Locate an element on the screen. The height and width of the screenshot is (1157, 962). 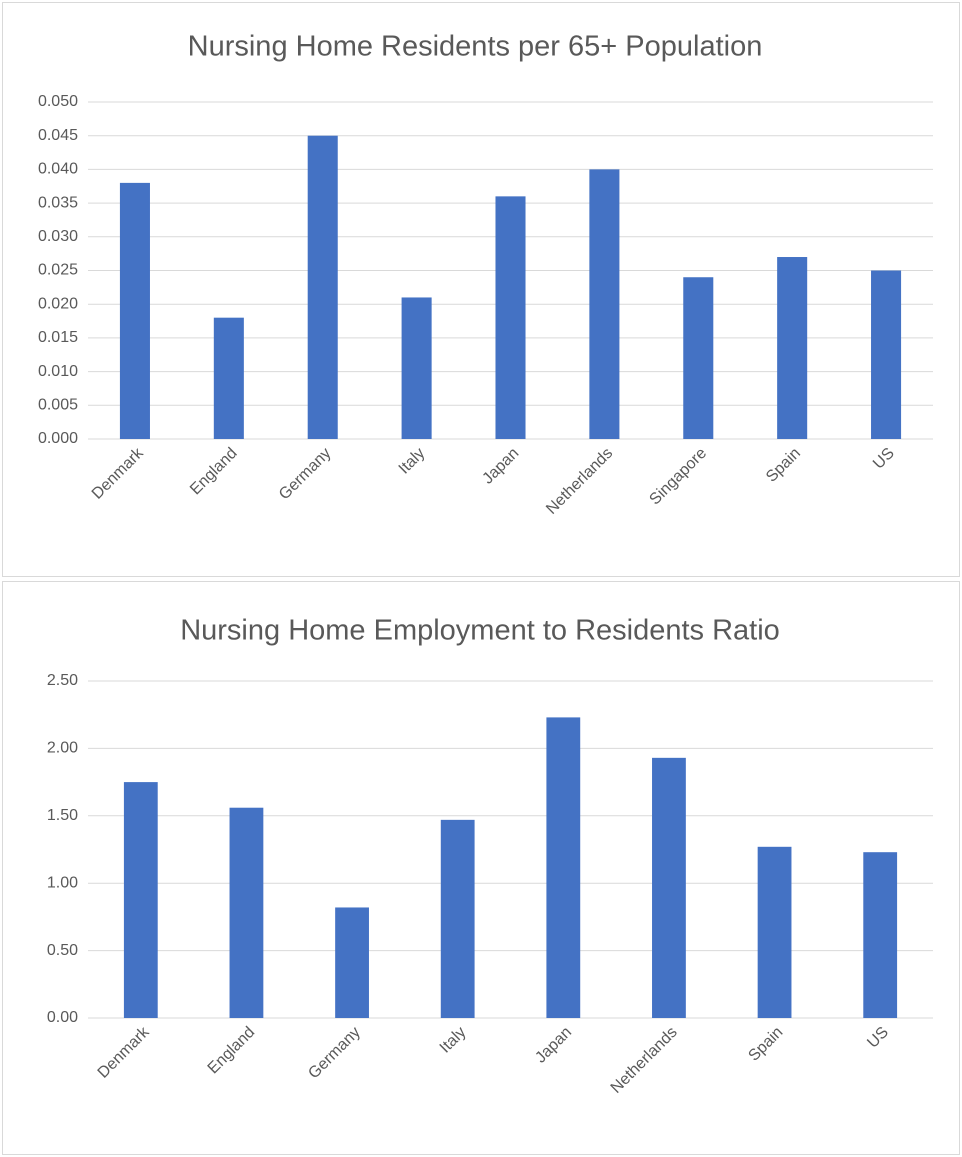
y-tick-label: 2.00 is located at coordinates (62, 748).